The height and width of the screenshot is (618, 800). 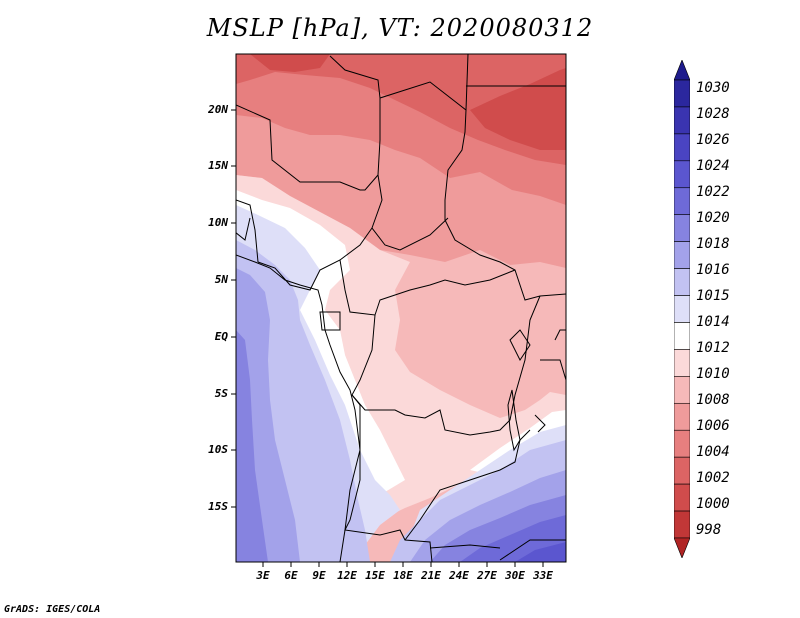 I want to click on lon-label-30e: 30E, so click(x=515, y=575).